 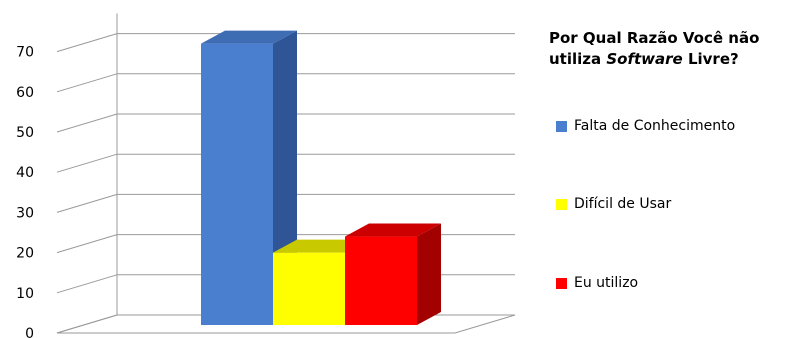 What do you see at coordinates (25, 173) in the screenshot?
I see `y-tick-label: 40` at bounding box center [25, 173].